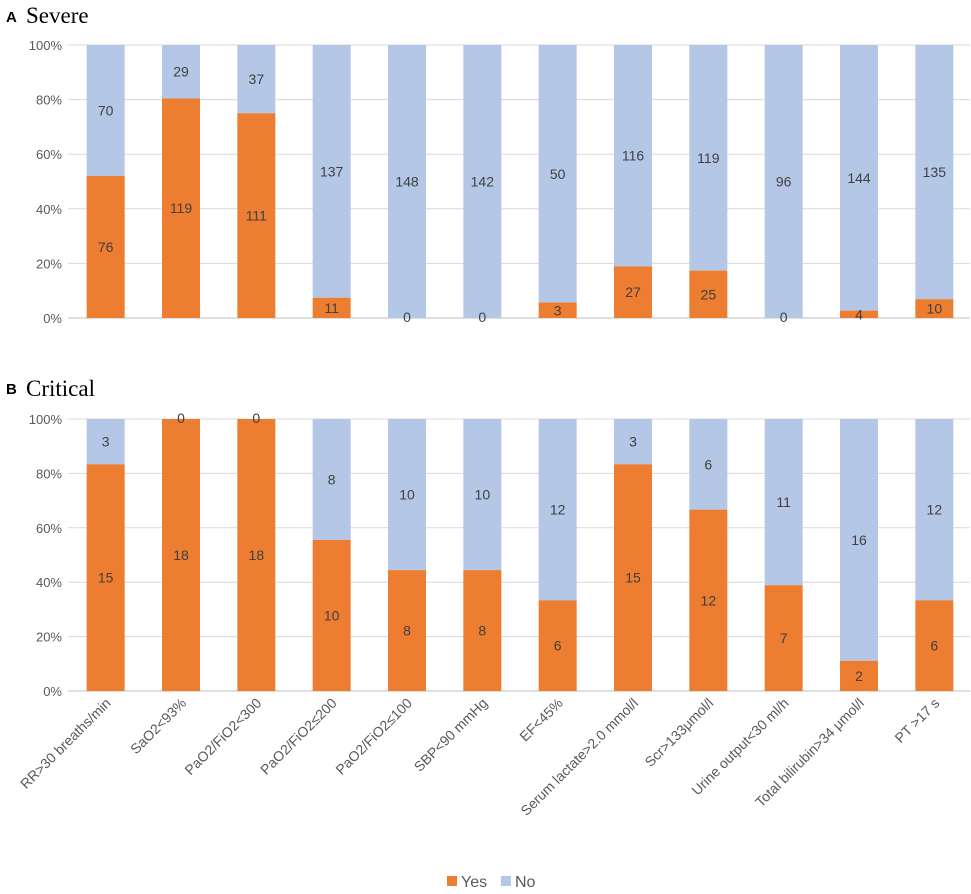 The height and width of the screenshot is (894, 971). I want to click on legend-swatch-yes, so click(452, 881).